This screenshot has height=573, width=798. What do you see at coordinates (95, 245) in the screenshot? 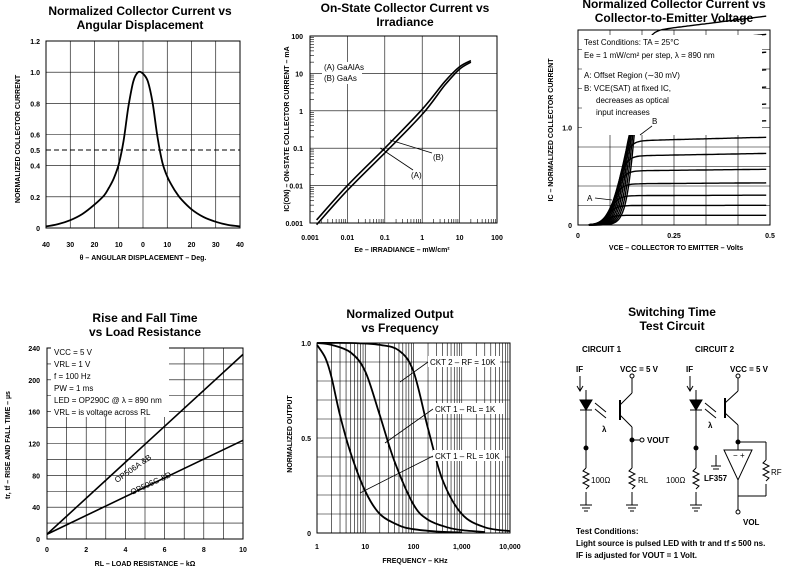
I see `chart1-x-tick: 20` at bounding box center [95, 245].